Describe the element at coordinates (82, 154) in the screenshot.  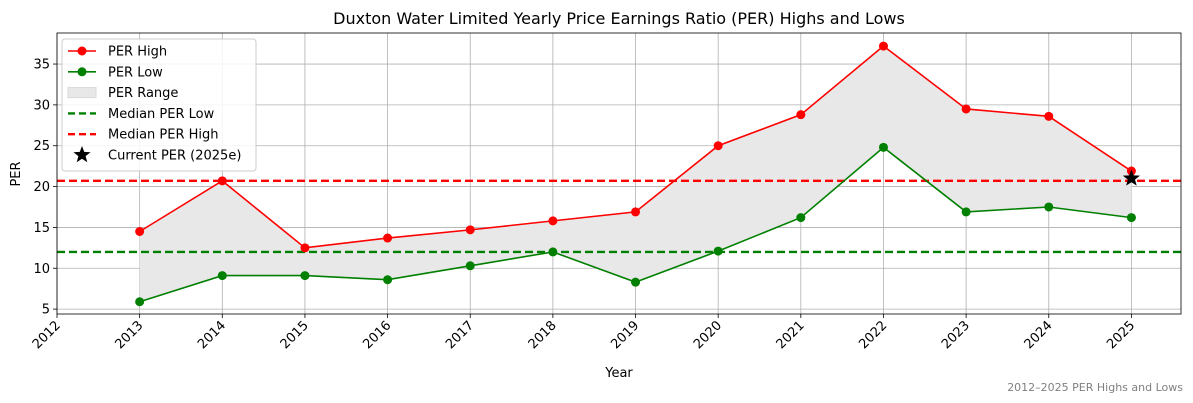
I see `legend-current-per-swatch` at that location.